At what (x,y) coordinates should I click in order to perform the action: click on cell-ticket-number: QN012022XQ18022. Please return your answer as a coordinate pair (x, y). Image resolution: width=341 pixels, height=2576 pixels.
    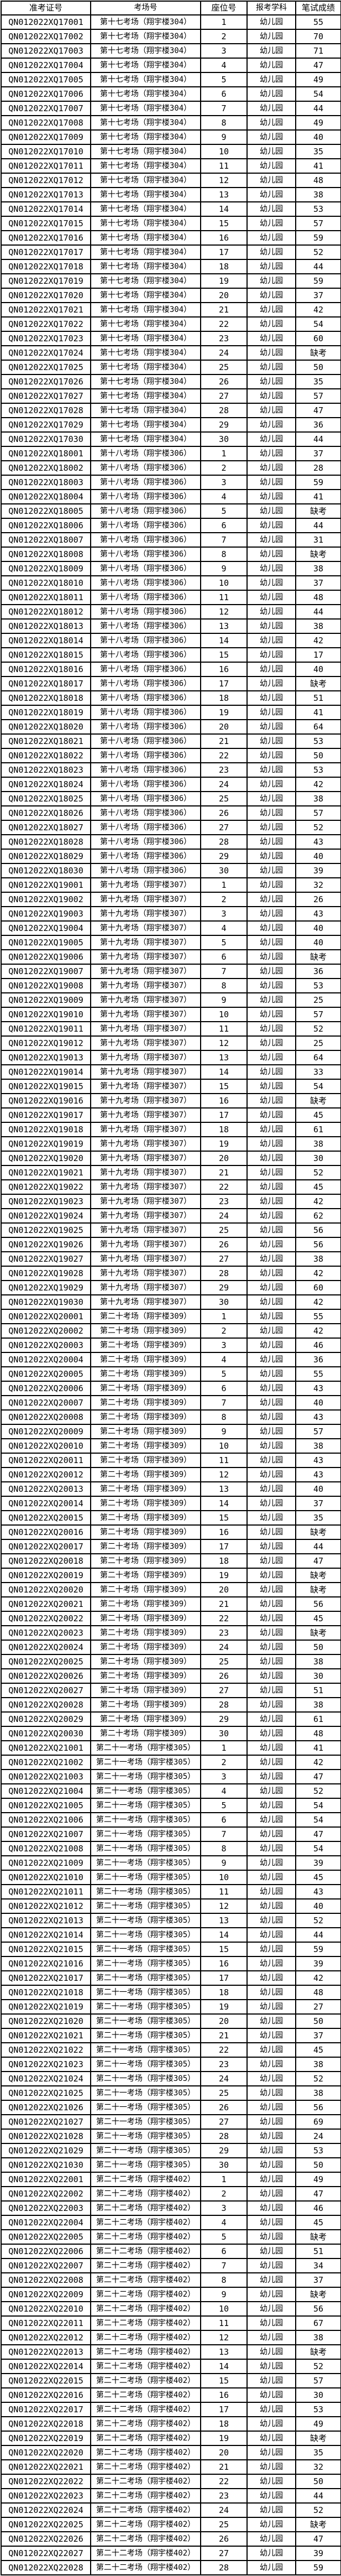
    Looking at the image, I should click on (46, 755).